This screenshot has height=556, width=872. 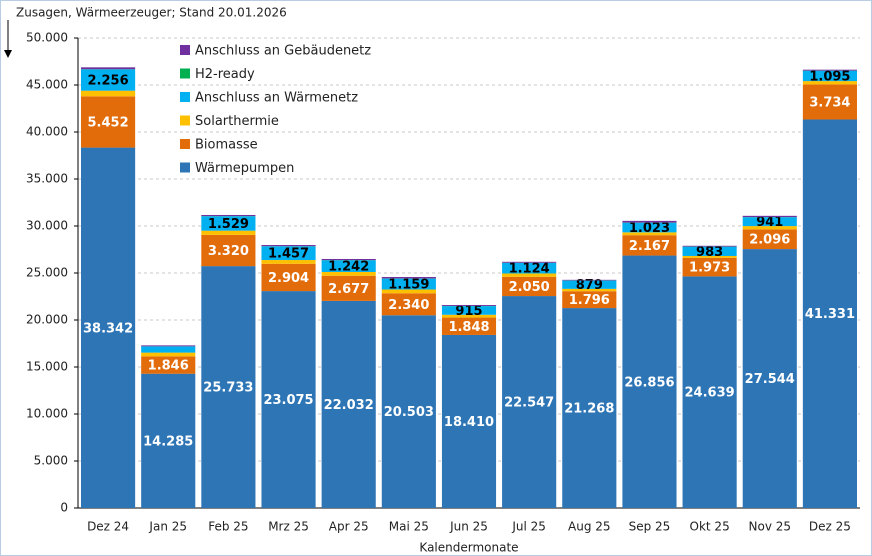 I want to click on data-label: 2.050, so click(x=529, y=287).